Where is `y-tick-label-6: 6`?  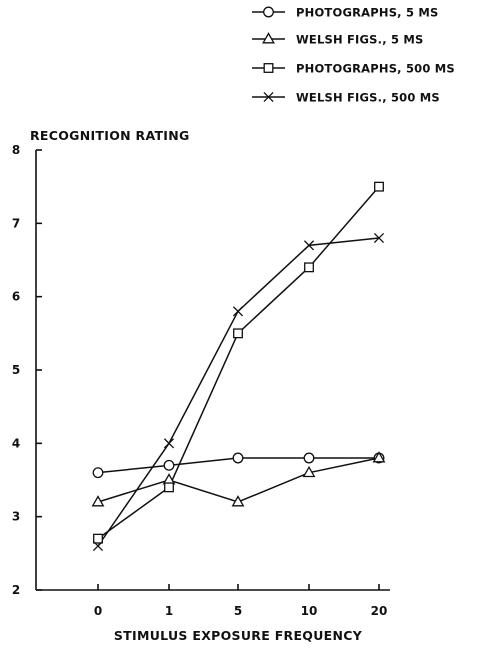
y-tick-label-6: 6 is located at coordinates (16, 297).